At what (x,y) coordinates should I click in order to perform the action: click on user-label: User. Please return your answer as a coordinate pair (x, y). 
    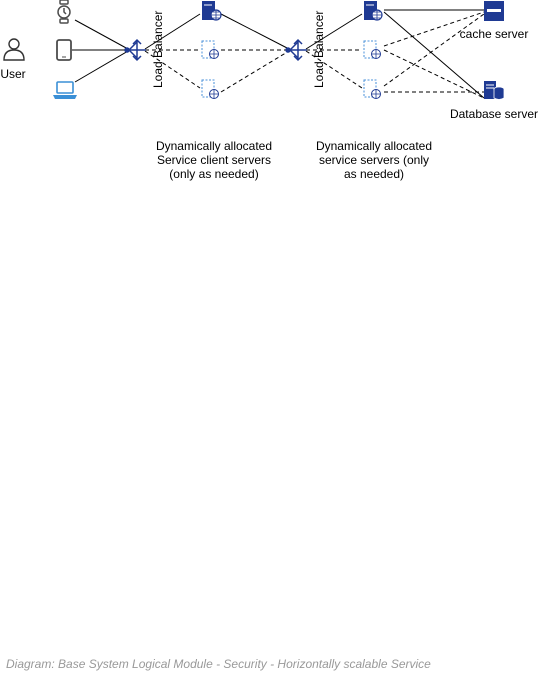
    Looking at the image, I should click on (12, 74).